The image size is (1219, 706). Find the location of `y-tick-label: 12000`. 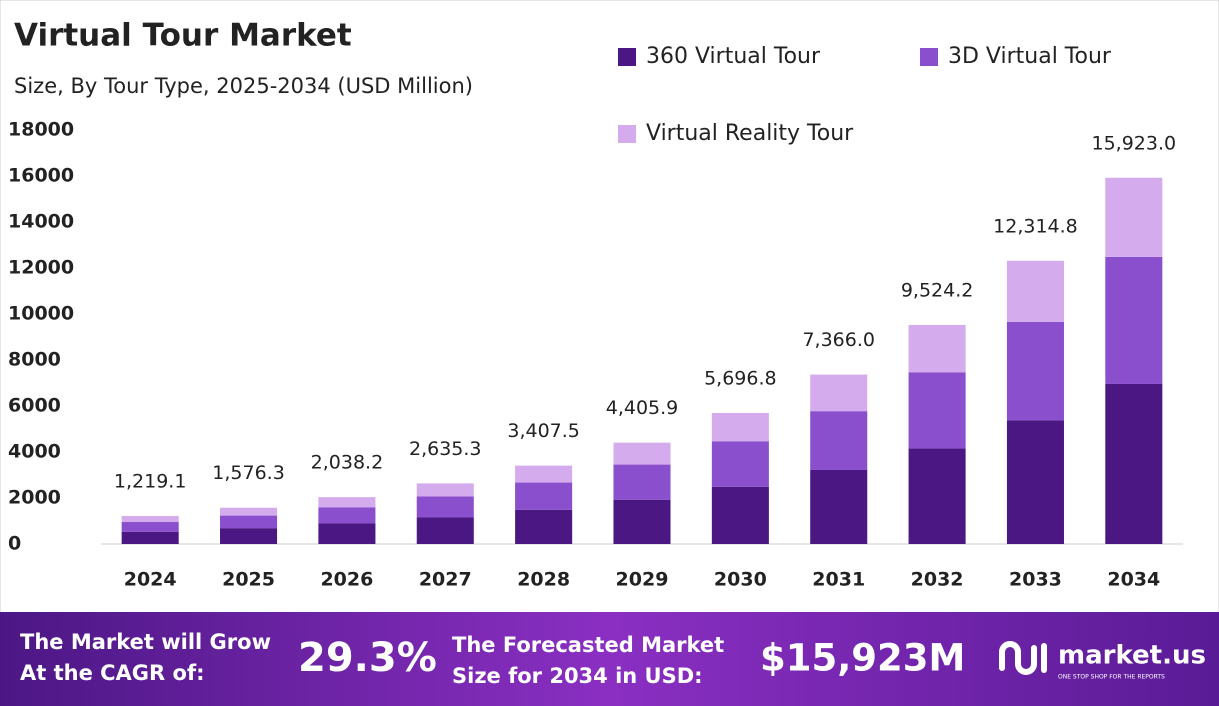

y-tick-label: 12000 is located at coordinates (41, 268).